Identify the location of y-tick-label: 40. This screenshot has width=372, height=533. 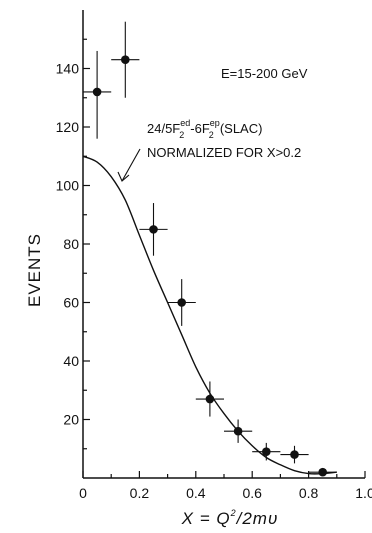
(71, 361).